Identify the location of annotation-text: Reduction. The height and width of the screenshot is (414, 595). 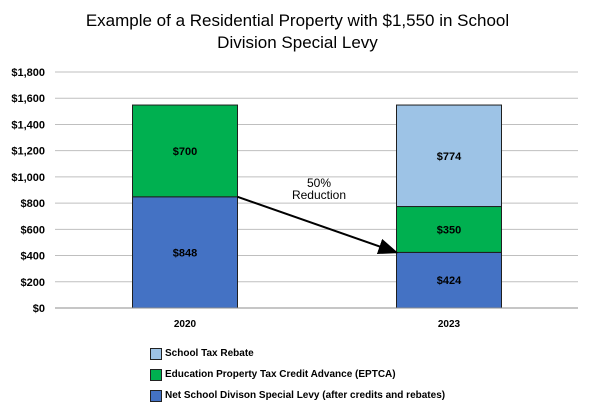
(319, 195).